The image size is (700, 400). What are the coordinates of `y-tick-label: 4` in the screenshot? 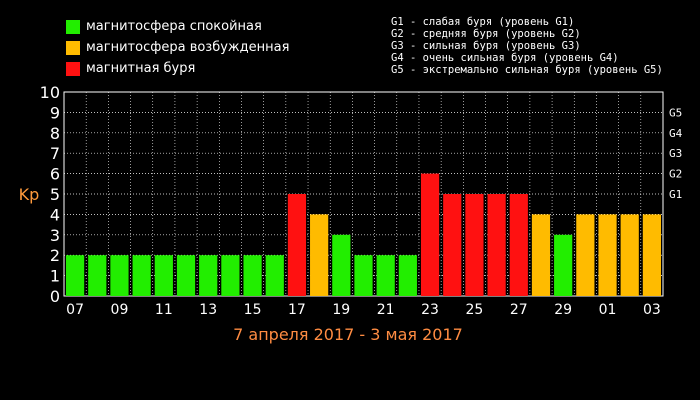 It's located at (55, 214).